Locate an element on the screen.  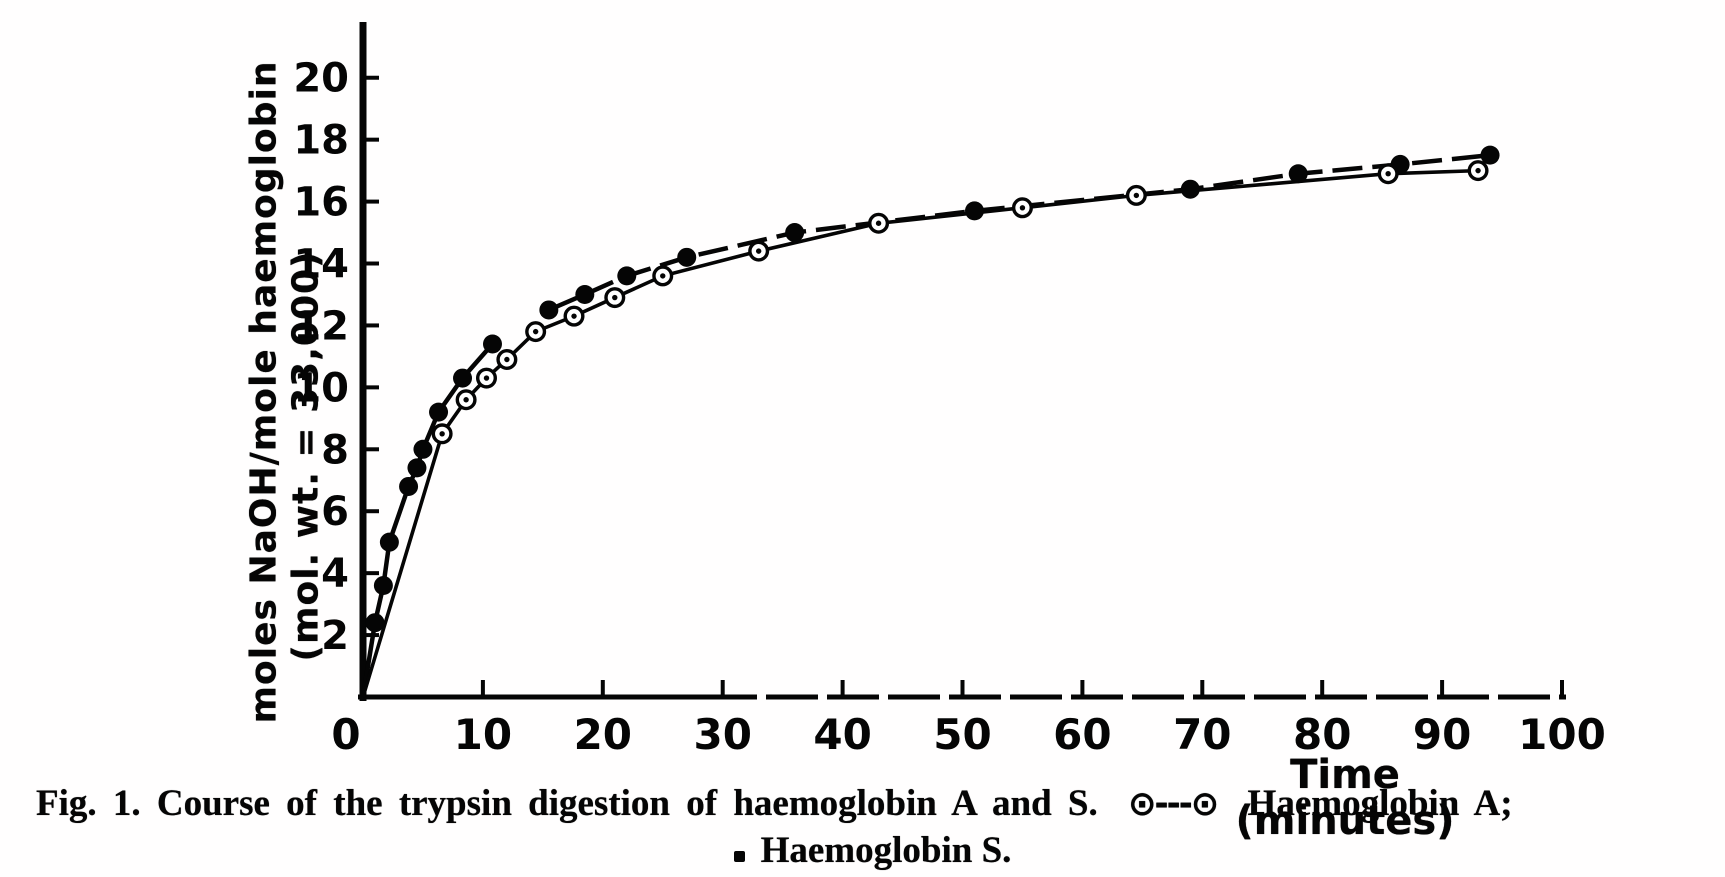
x-axis-label: Time (minutes) is located at coordinates (1345, 798).